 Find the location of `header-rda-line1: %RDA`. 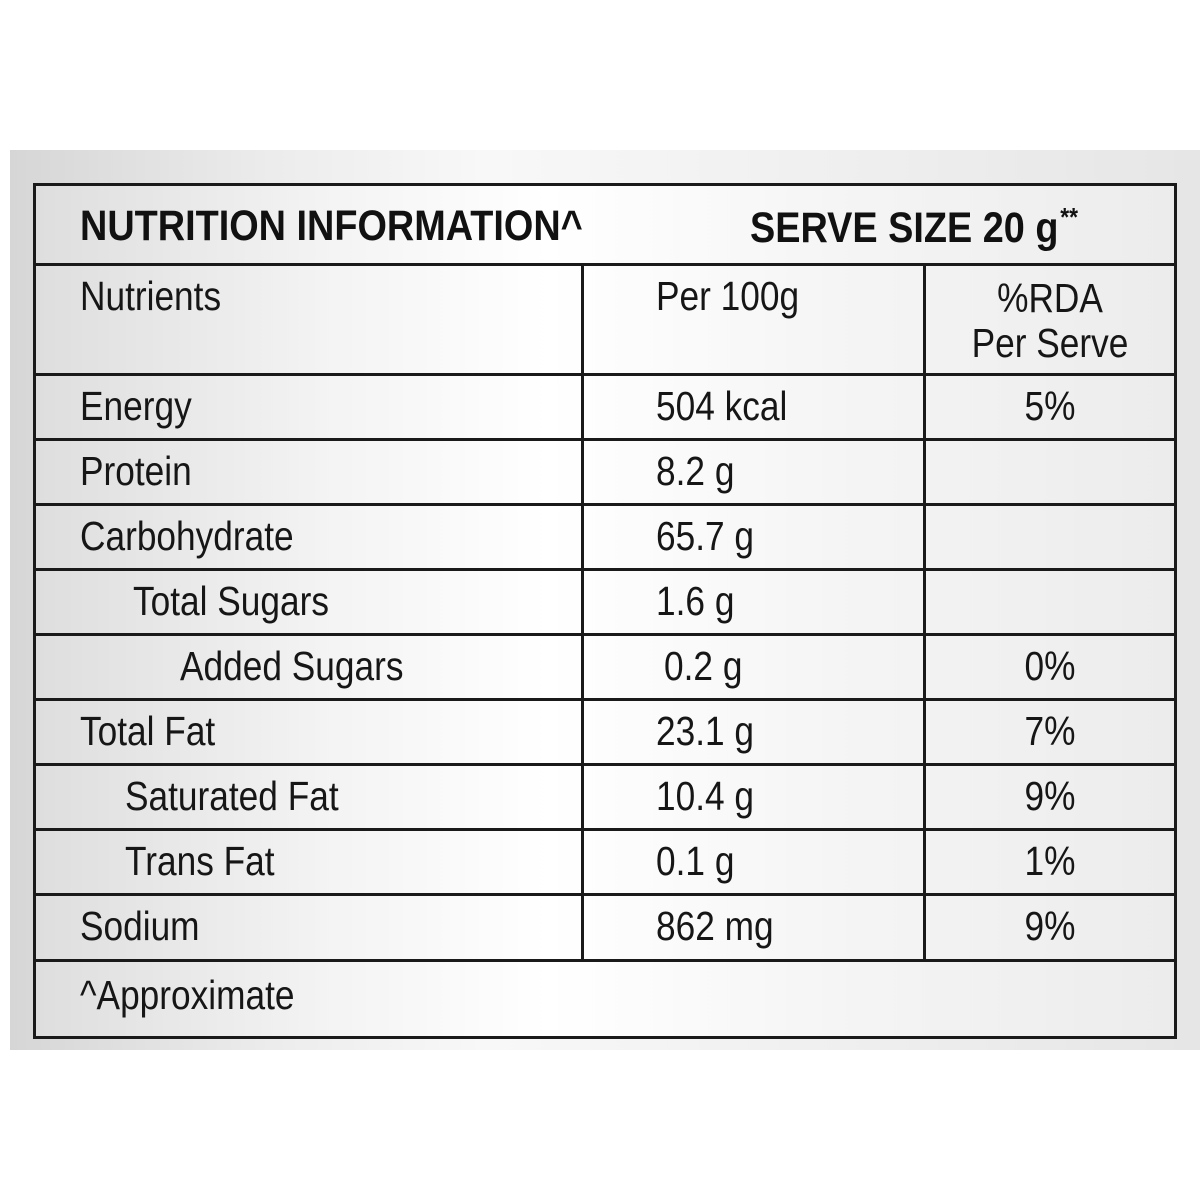

header-rda-line1: %RDA is located at coordinates (1050, 298).